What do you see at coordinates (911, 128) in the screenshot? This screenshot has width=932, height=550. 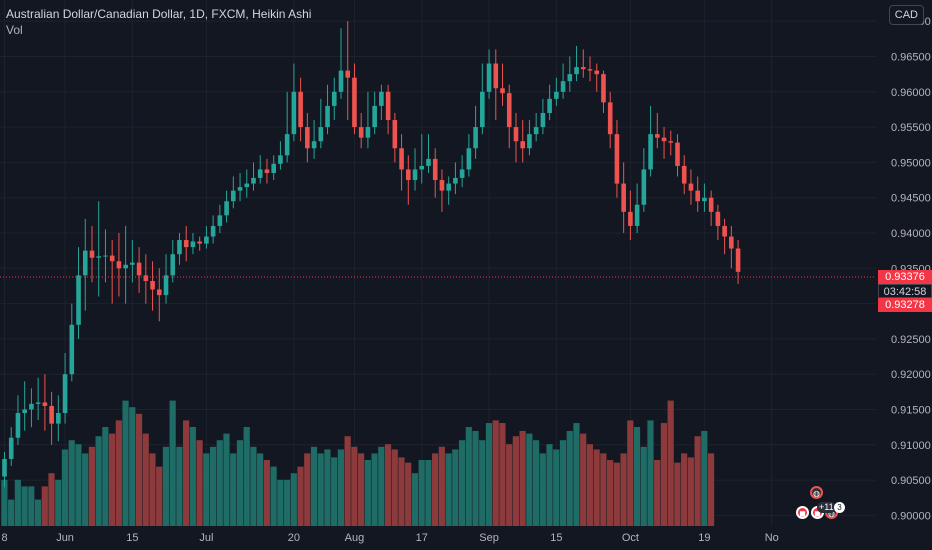 I see `price-tick-label: 0.95500` at bounding box center [911, 128].